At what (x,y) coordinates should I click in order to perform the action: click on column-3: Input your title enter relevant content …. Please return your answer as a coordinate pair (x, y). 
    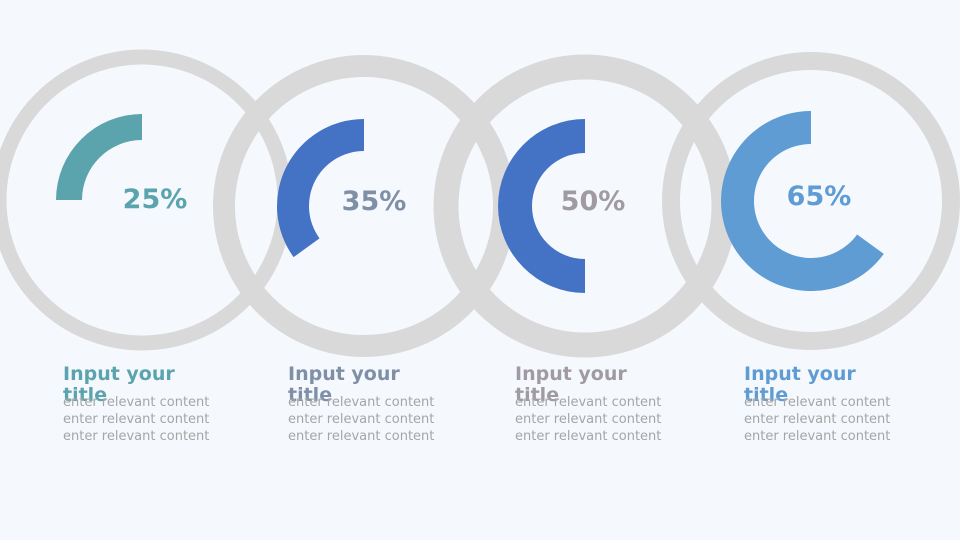
    Looking at the image, I should click on (605, 403).